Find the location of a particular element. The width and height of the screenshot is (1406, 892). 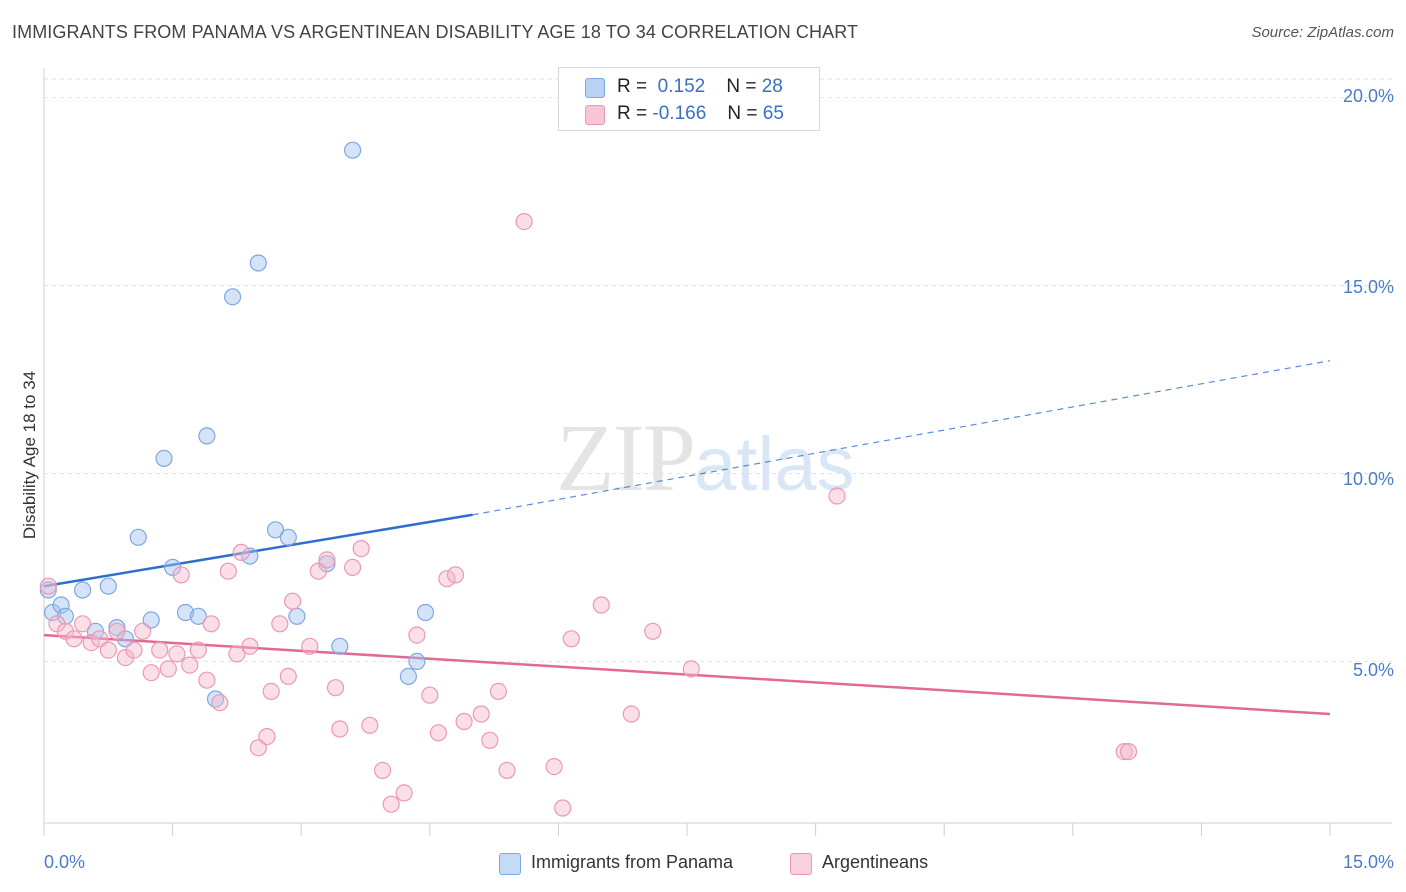

correlation-legend: R = 0.152 N = 28 R = -0.166 N = 65 is located at coordinates (689, 99).